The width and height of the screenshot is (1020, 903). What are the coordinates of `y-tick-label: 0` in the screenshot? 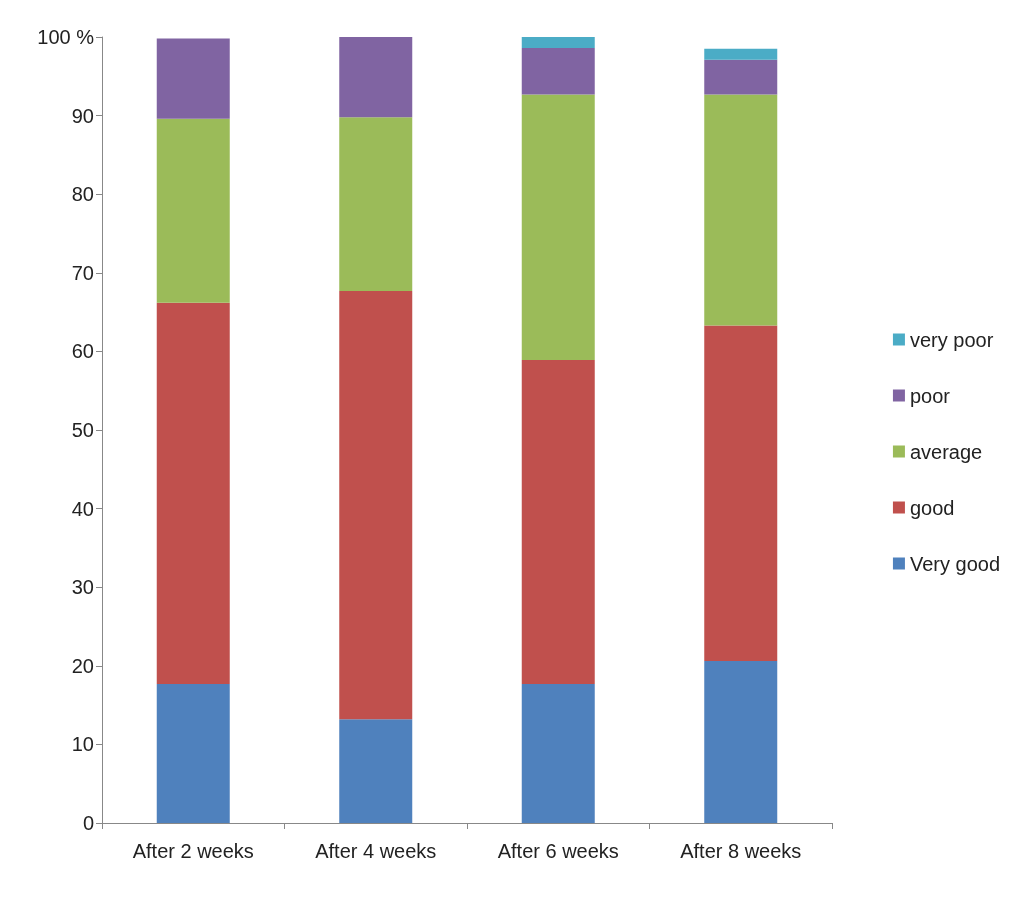 It's located at (88, 823).